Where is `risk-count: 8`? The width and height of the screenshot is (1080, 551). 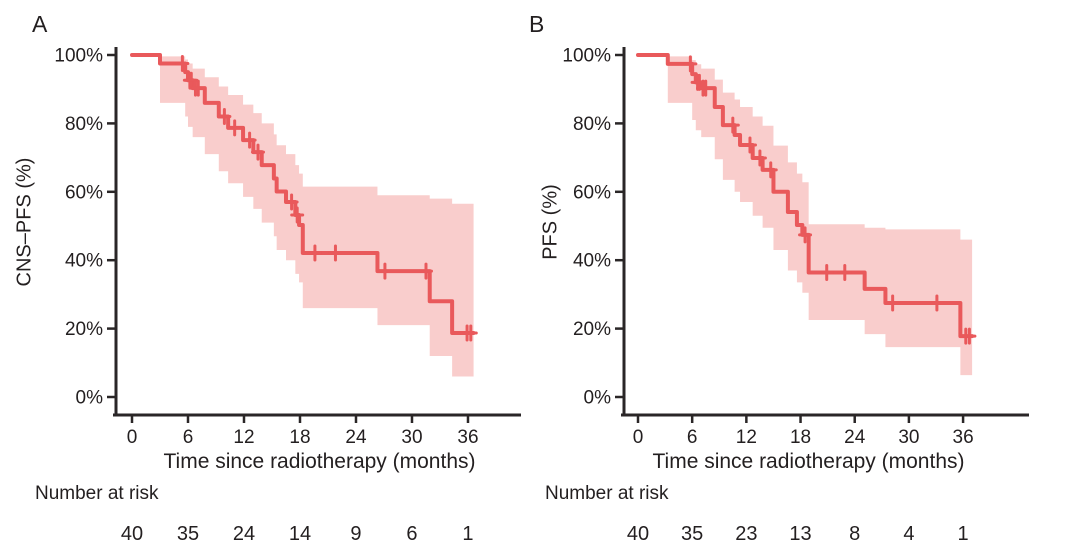
risk-count: 8 is located at coordinates (854, 534).